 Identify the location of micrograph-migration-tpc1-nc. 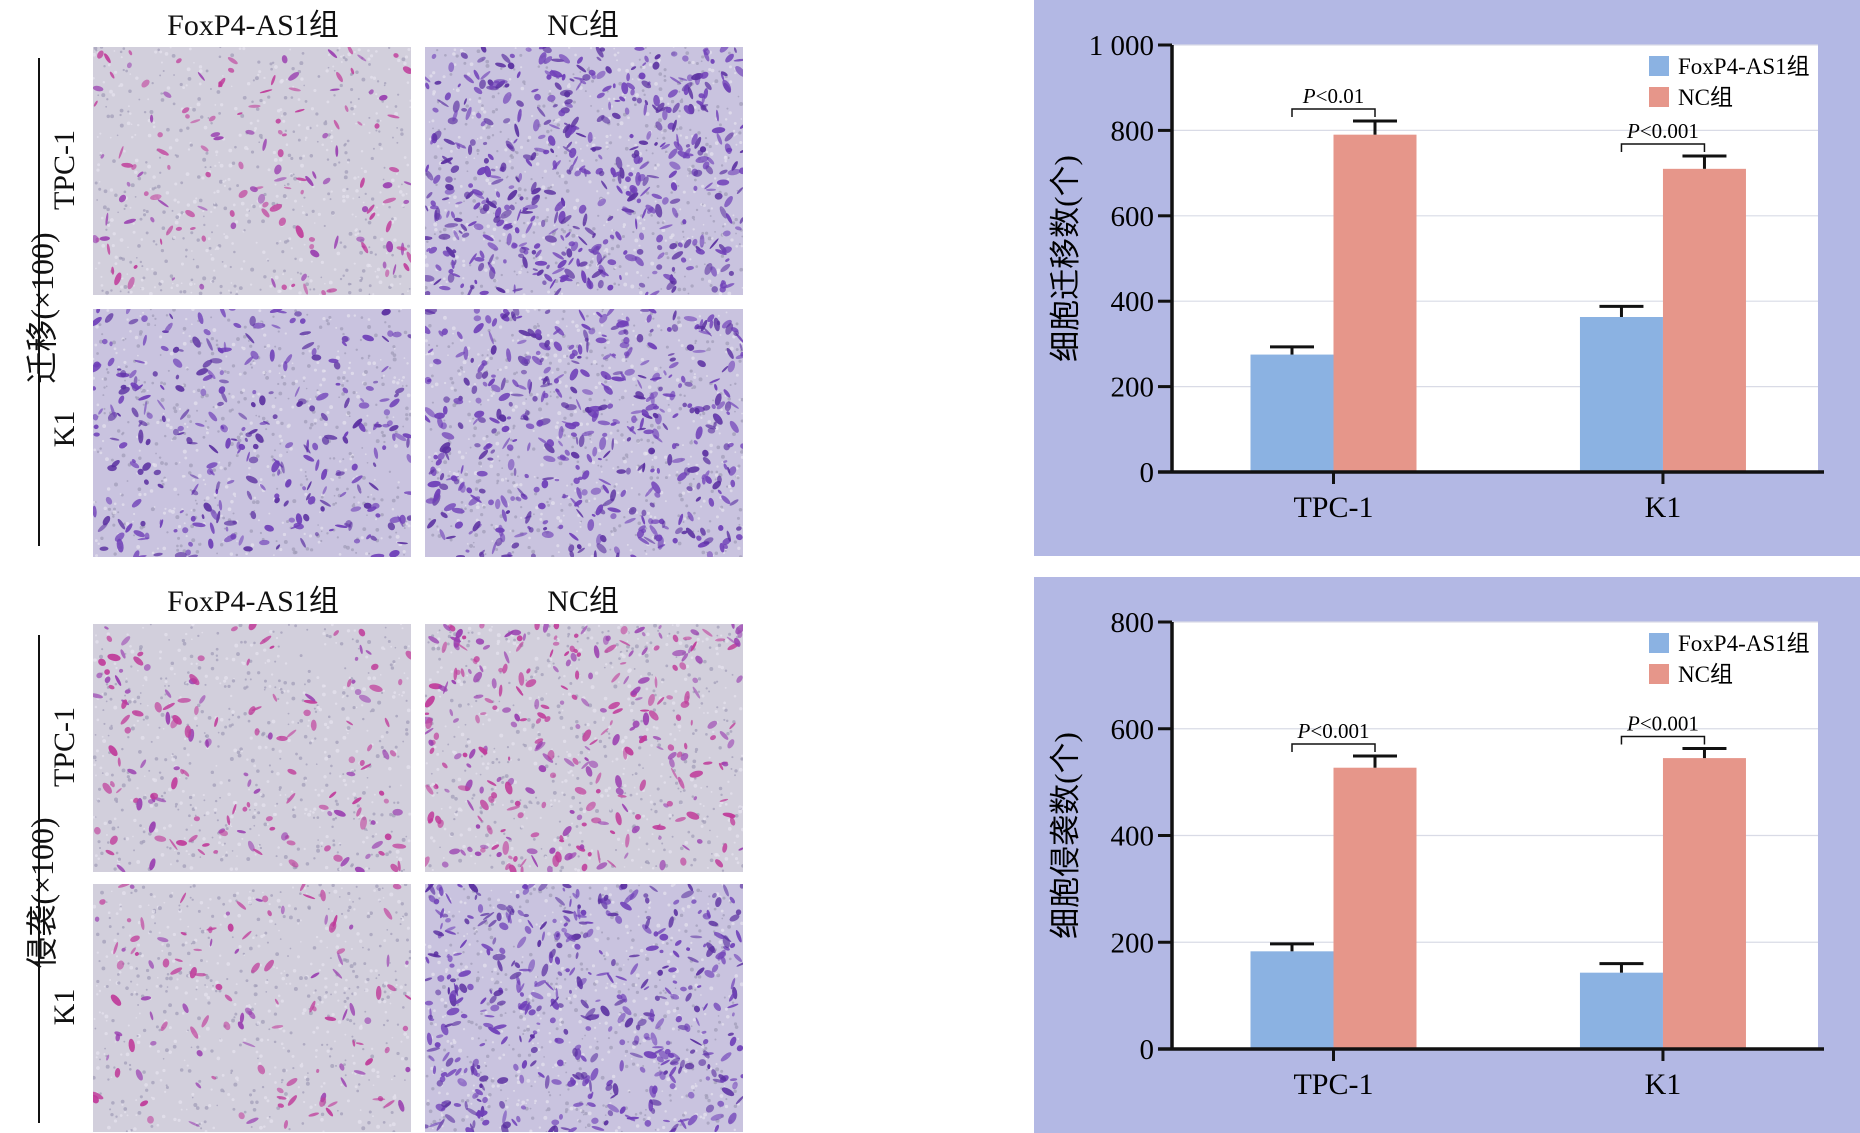
(584, 171).